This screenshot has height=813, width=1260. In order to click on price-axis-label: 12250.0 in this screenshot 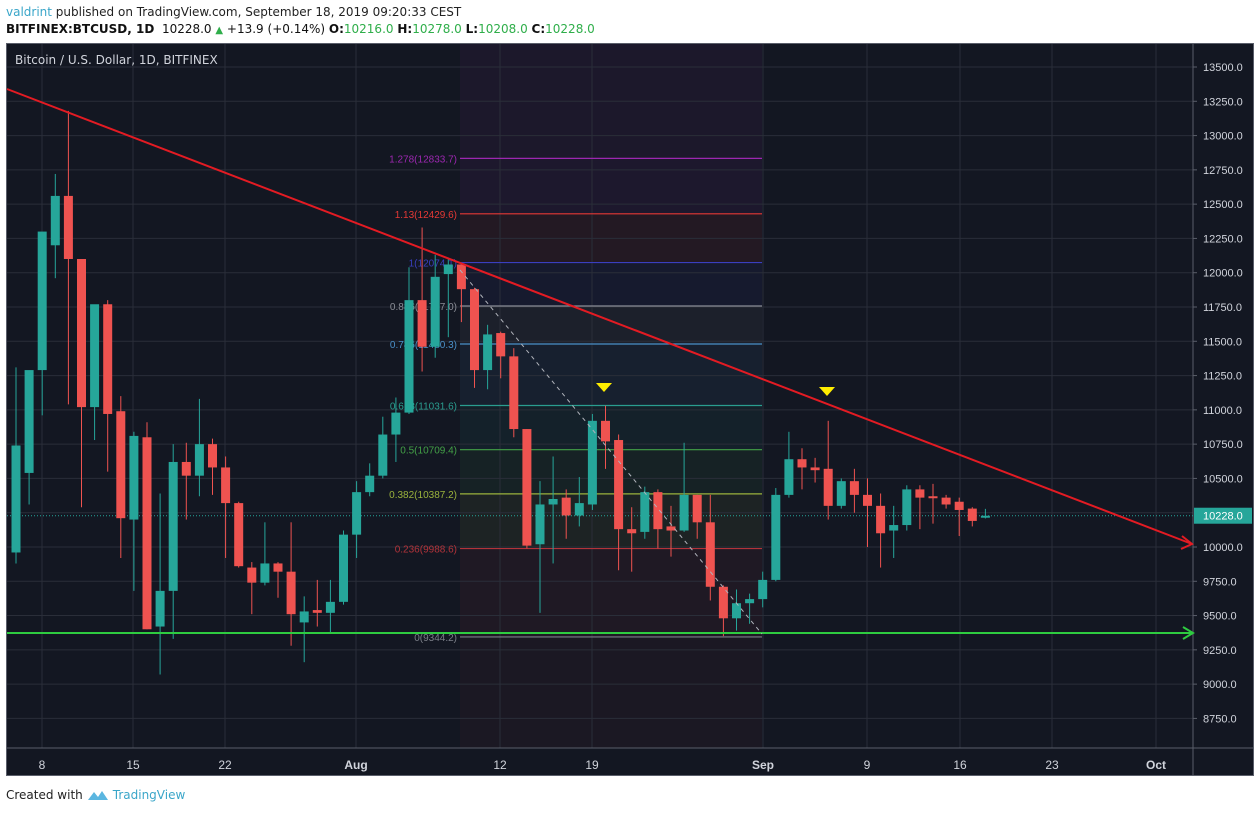, I will do `click(1223, 239)`.